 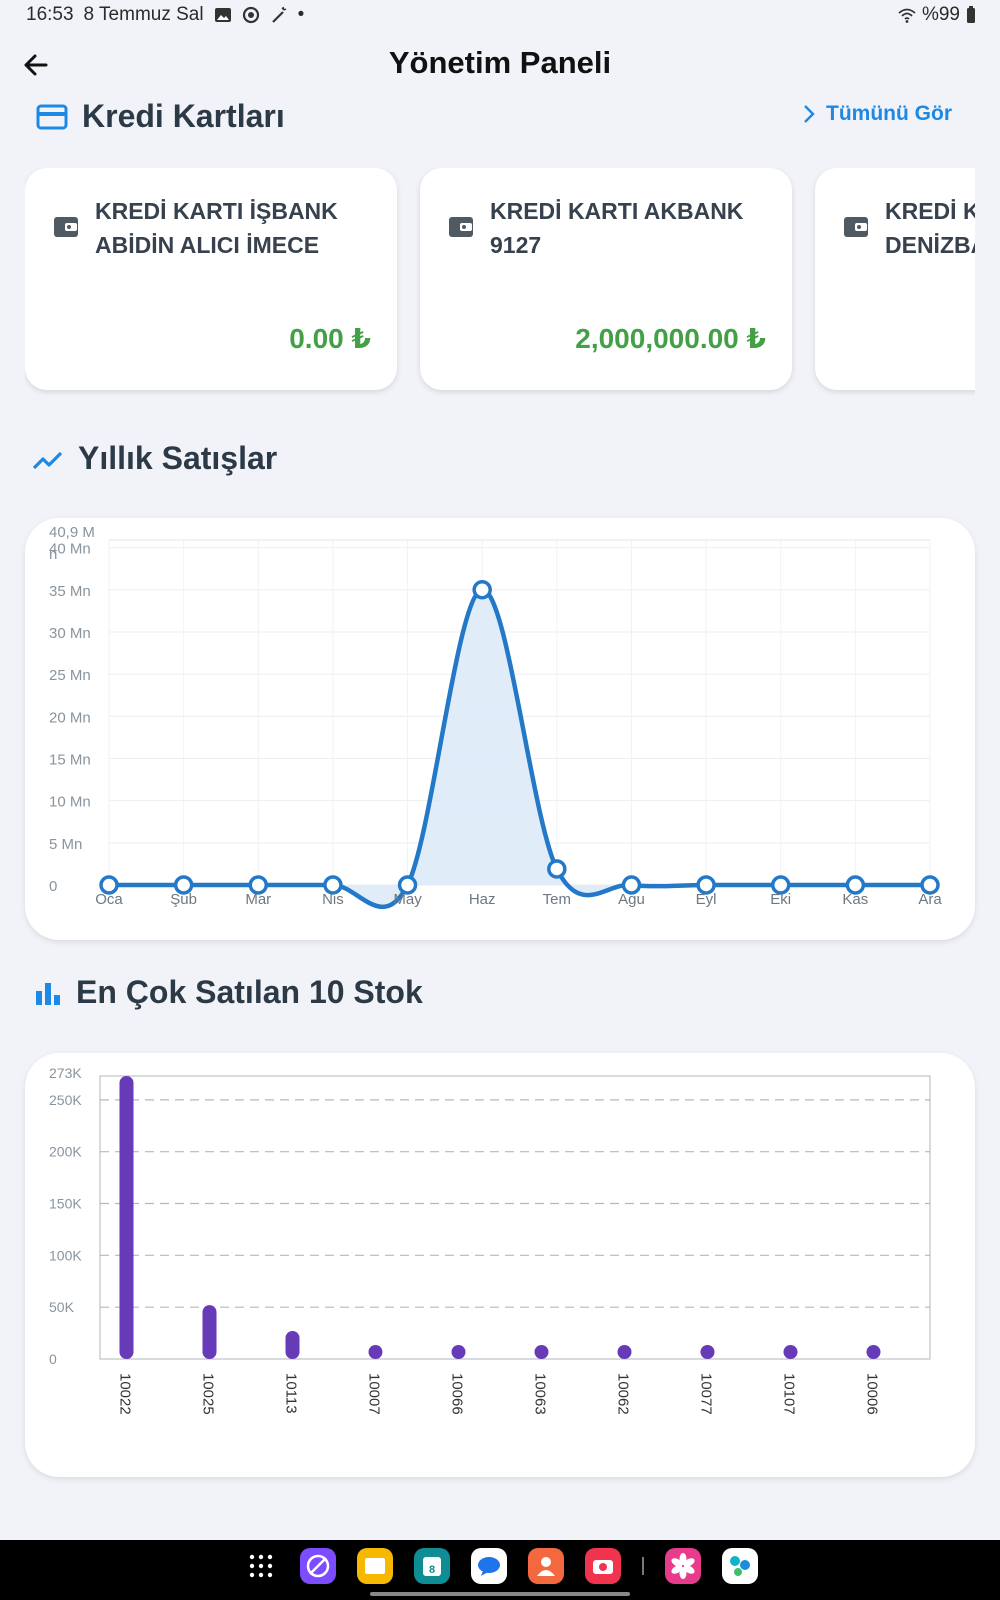 I want to click on annual-sales-header: Yıllık Satışlar, so click(x=154, y=458).